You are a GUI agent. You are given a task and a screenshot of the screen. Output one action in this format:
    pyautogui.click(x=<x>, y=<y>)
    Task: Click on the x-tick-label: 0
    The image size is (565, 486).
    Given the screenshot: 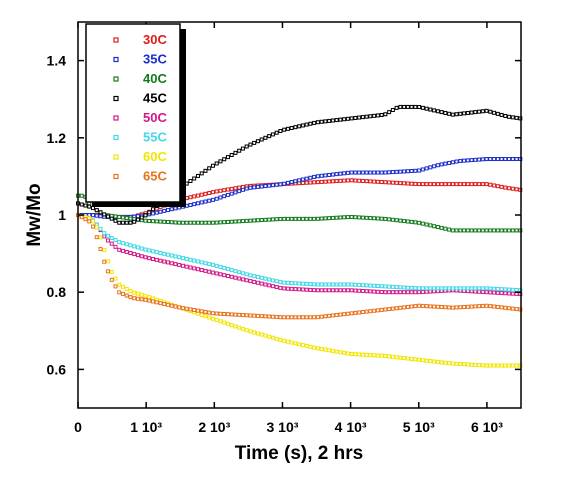 What is the action you would take?
    pyautogui.click(x=78, y=427)
    